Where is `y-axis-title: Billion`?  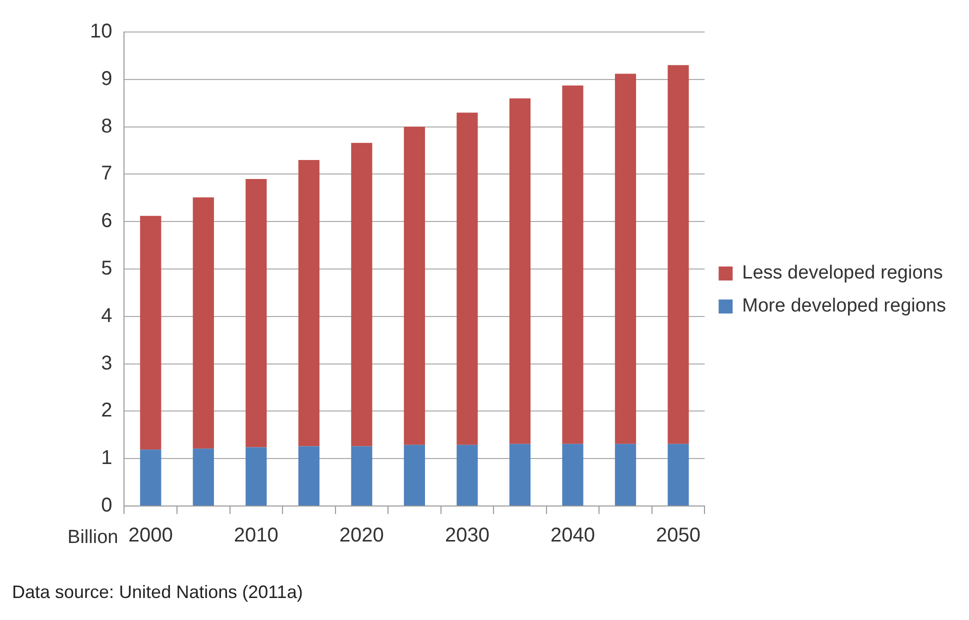
y-axis-title: Billion is located at coordinates (93, 537).